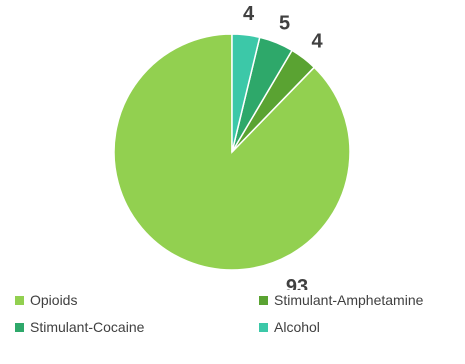 Image resolution: width=465 pixels, height=364 pixels. Describe the element at coordinates (19, 327) in the screenshot. I see `legend-swatch-stimulant-cocaine` at that location.